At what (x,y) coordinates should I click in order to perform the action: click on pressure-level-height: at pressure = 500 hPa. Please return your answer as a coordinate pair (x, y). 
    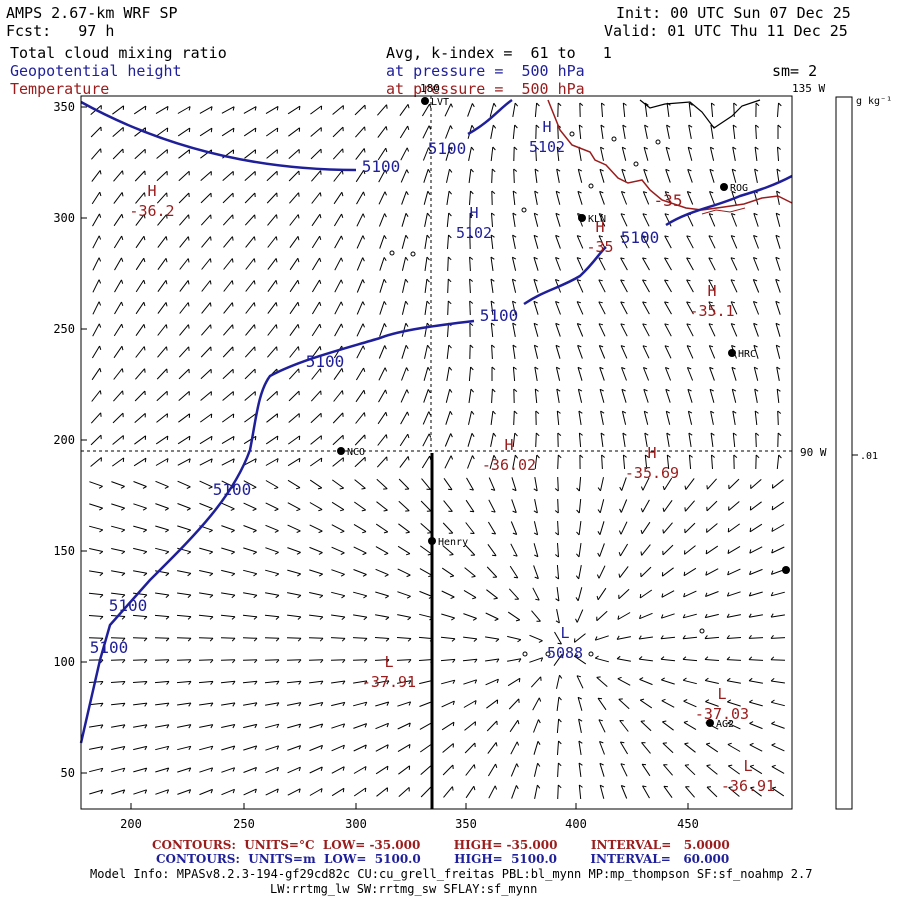
    Looking at the image, I should click on (485, 71).